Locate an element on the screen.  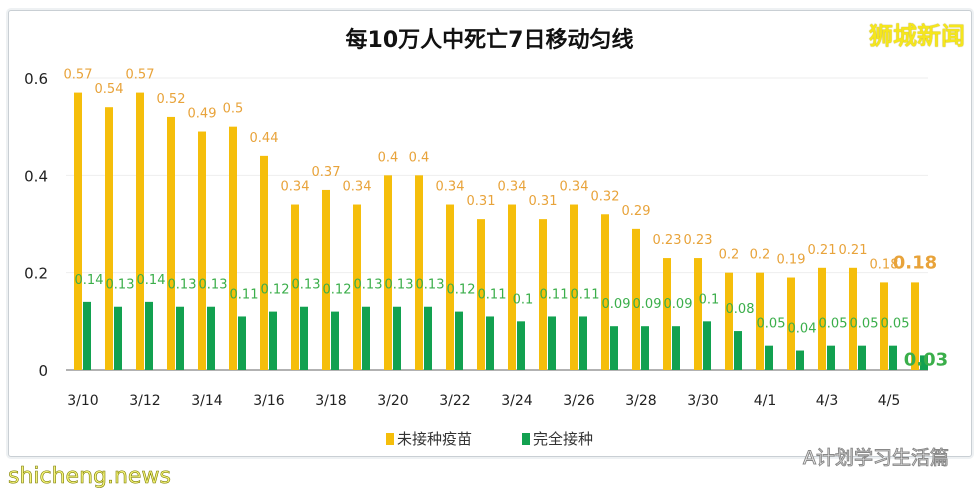
x-tick-label: 4/5 is located at coordinates (889, 401).